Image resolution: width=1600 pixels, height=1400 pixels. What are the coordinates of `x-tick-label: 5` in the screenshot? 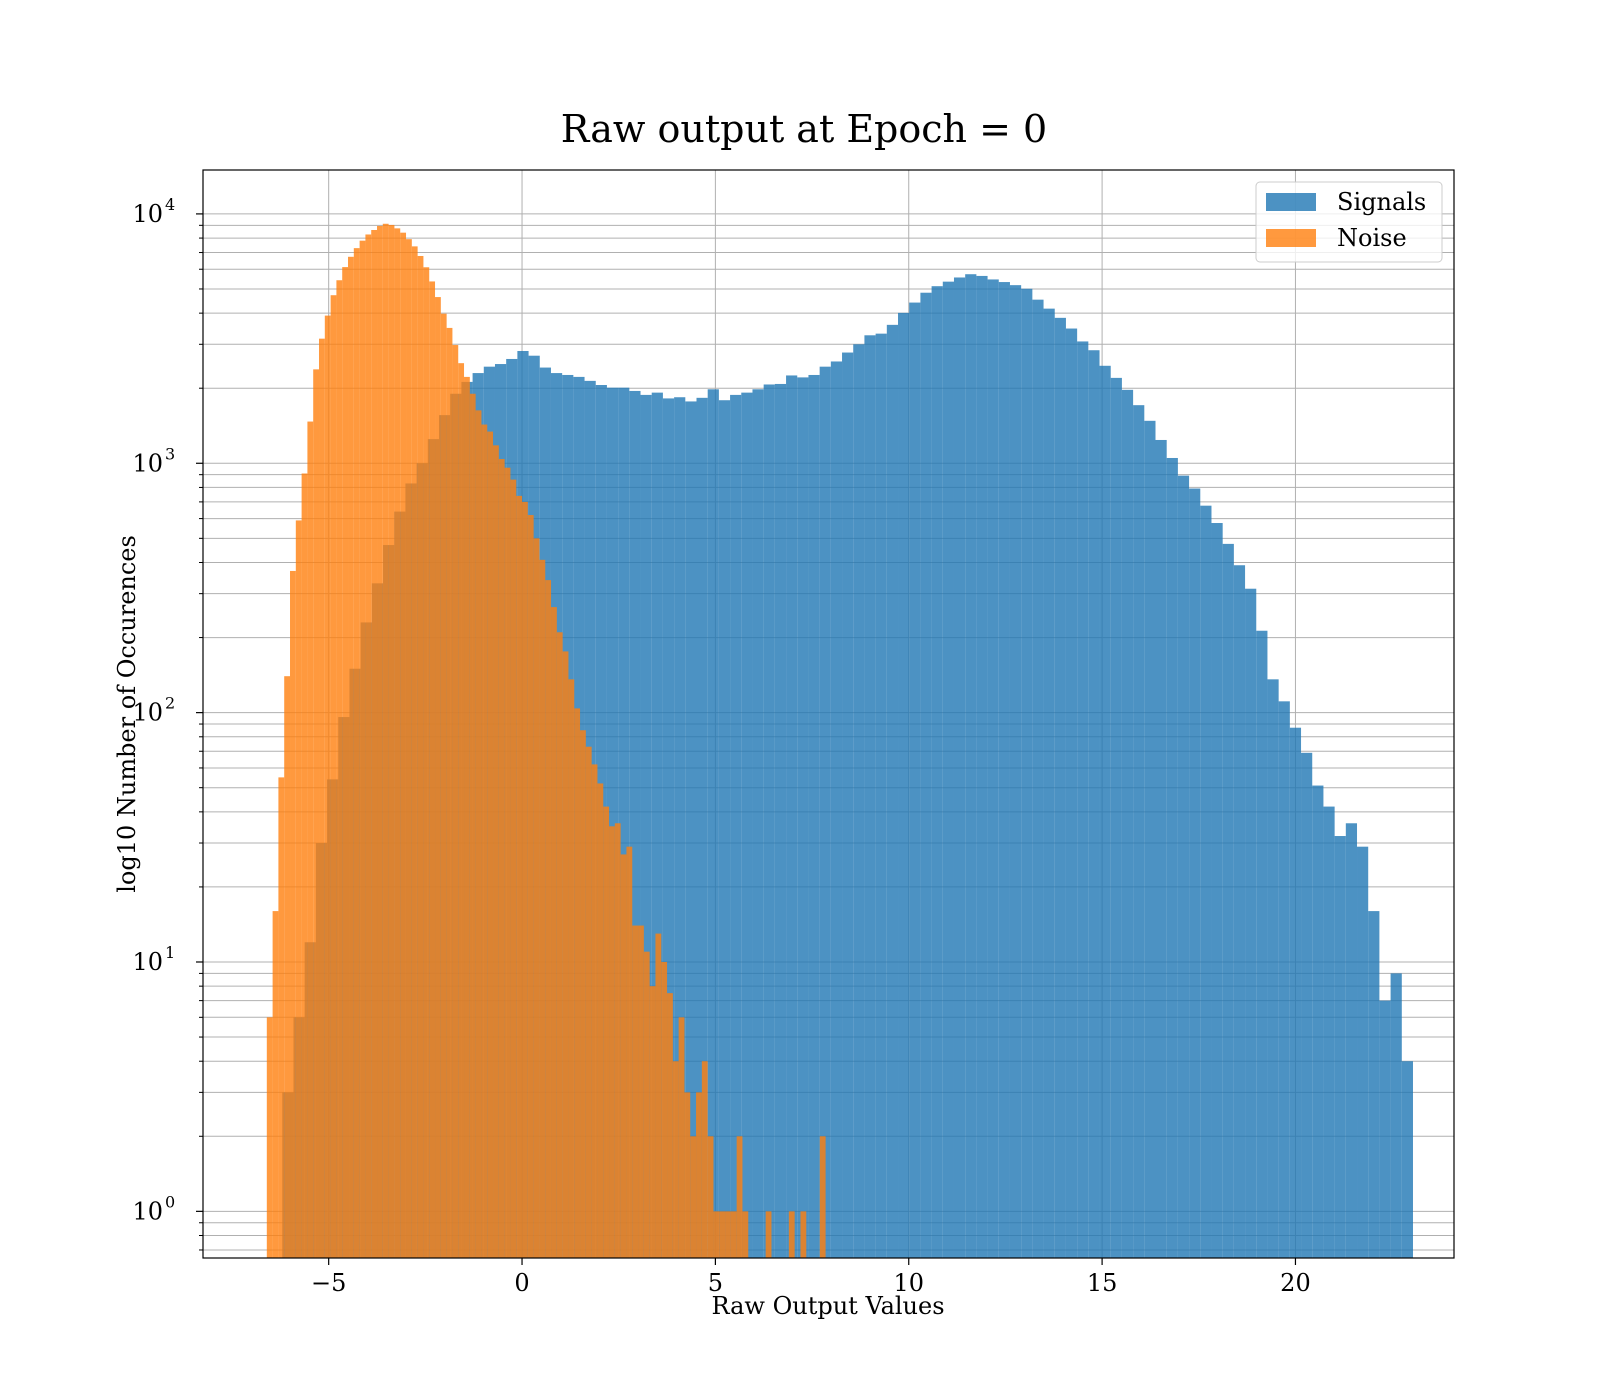 It's located at (715, 1283).